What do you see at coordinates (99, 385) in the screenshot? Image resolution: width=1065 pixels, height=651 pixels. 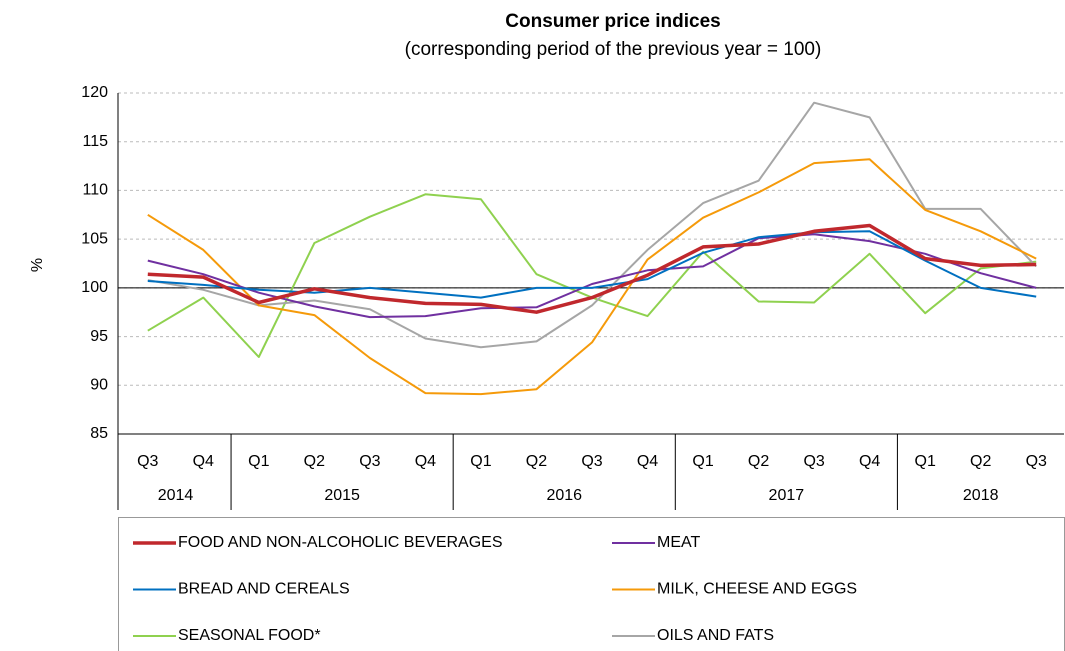 I see `y-tick-label: 90` at bounding box center [99, 385].